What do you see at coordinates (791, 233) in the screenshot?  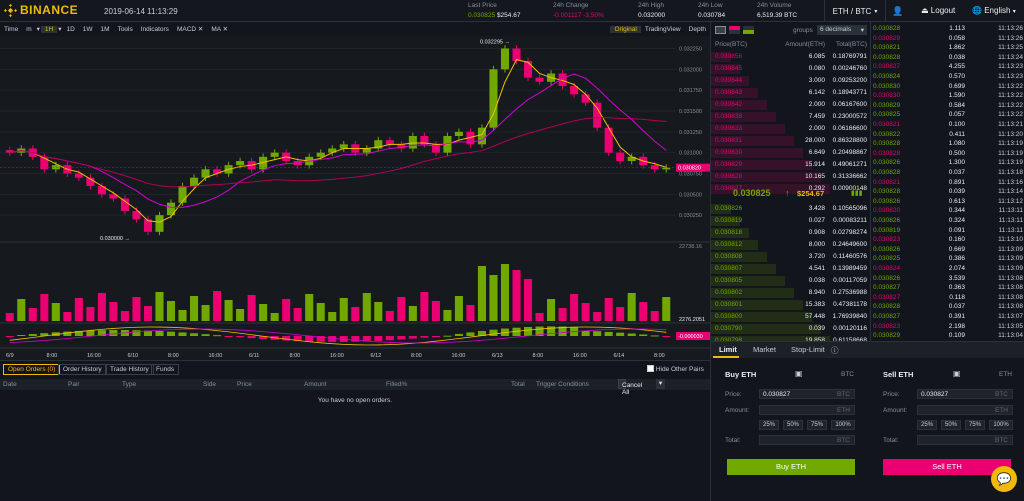 I see `bid-row: 0.030818 0.908 0.02798274` at bounding box center [791, 233].